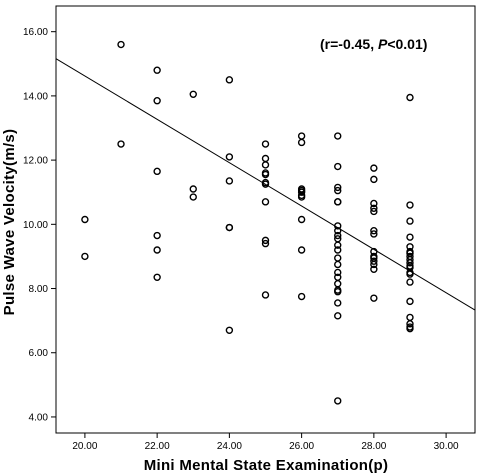 The image size is (479, 475). I want to click on y-tick-label: 6.00, so click(39, 353).